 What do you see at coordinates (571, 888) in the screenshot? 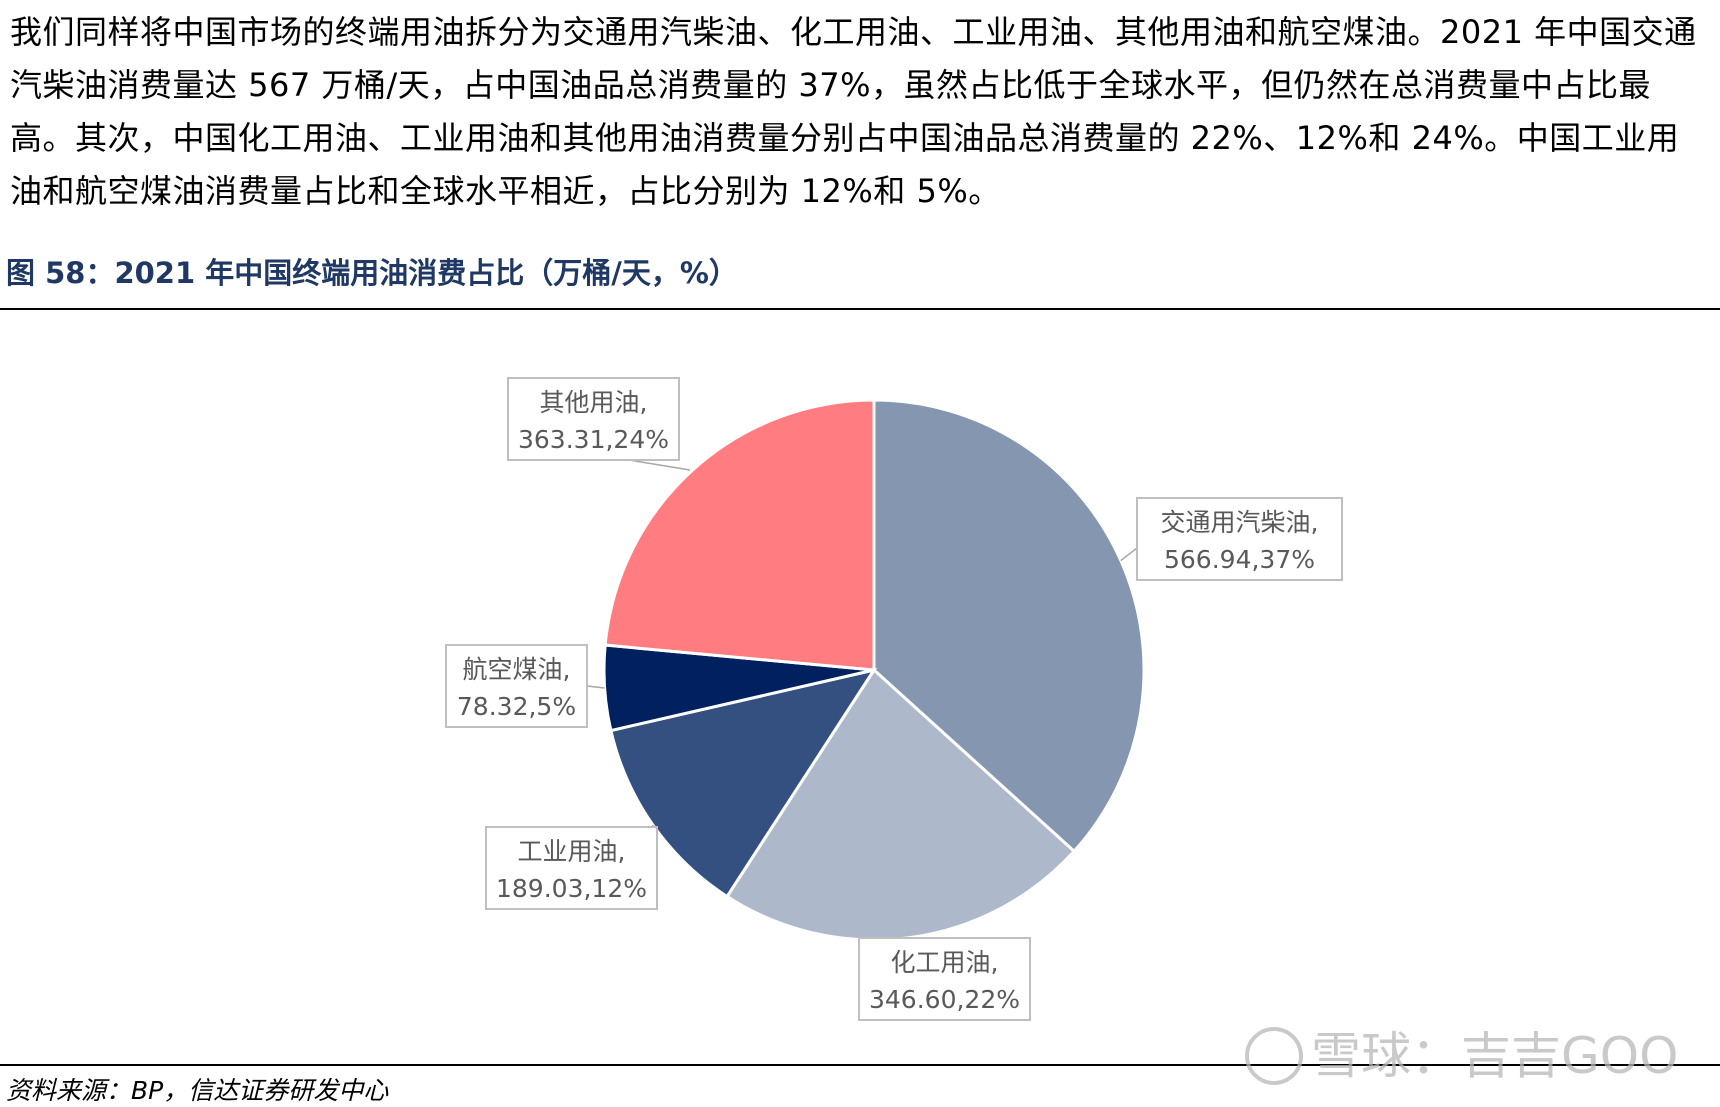
I see `slice-value-label: 189.03,12%` at bounding box center [571, 888].